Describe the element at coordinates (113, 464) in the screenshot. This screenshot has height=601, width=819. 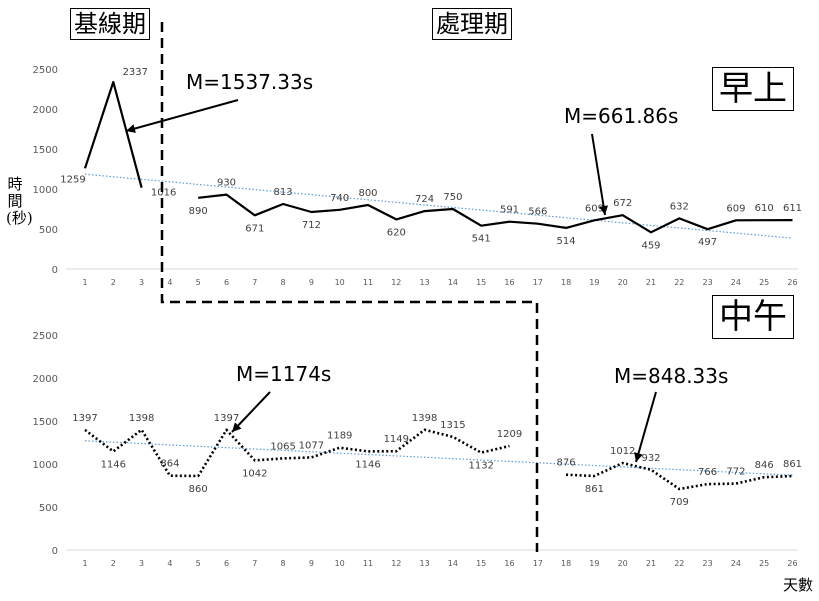
I see `noon-data-label: 1146` at that location.